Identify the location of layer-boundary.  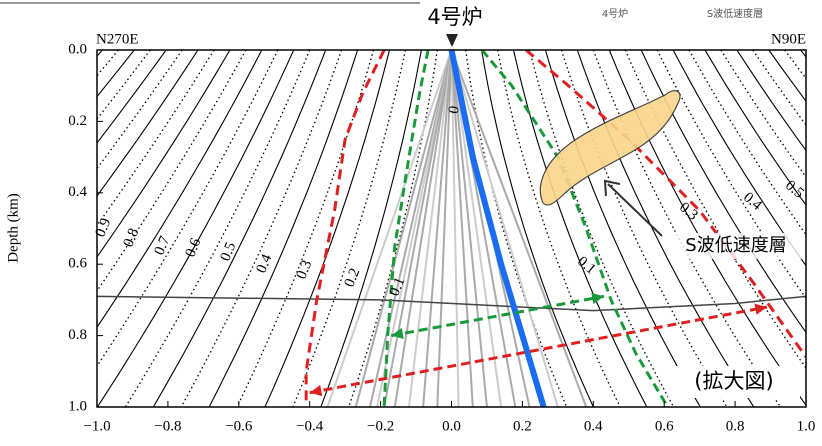
(451, 303).